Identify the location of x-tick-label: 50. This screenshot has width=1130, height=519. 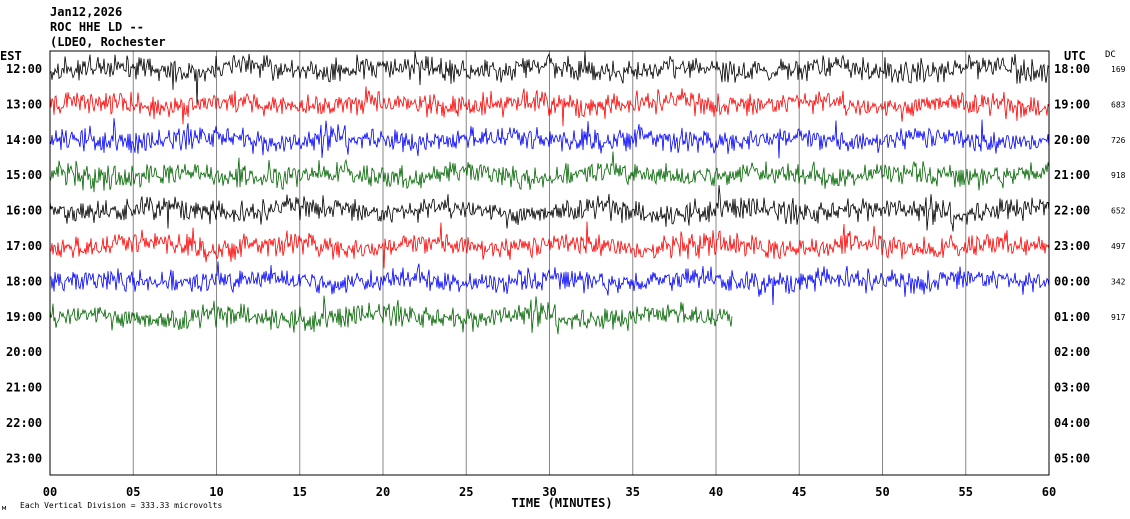
(882, 492).